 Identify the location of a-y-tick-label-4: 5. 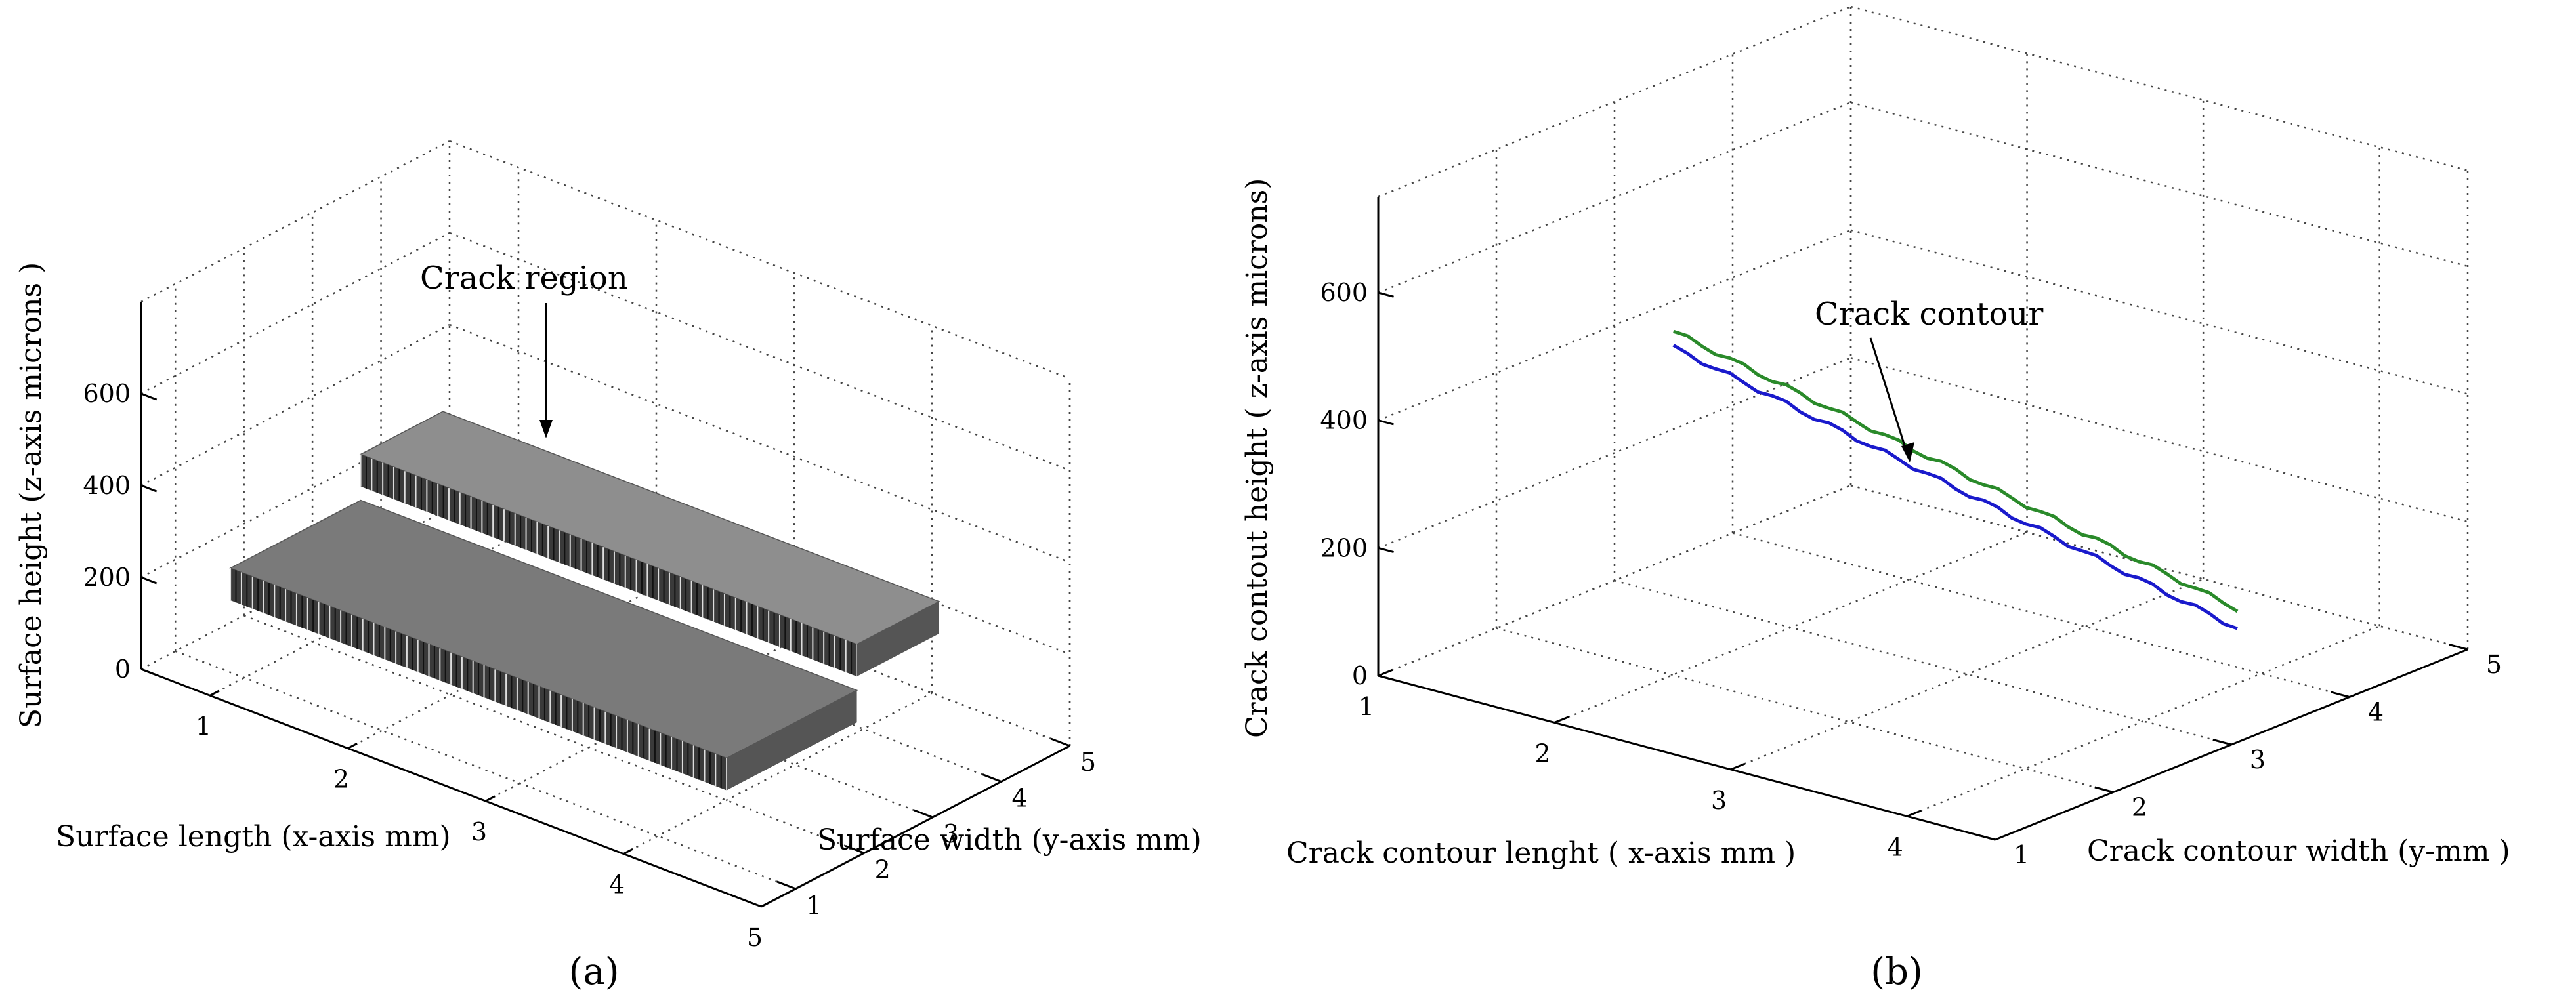
(1088, 763).